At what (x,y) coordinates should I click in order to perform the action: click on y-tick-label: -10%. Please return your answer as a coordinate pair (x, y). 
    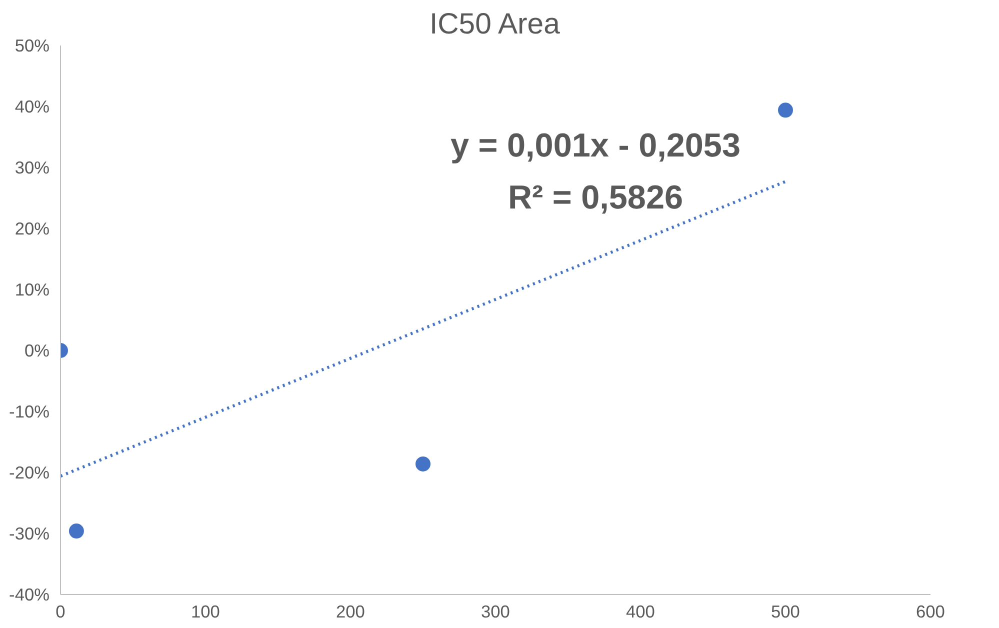
    Looking at the image, I should click on (29, 412).